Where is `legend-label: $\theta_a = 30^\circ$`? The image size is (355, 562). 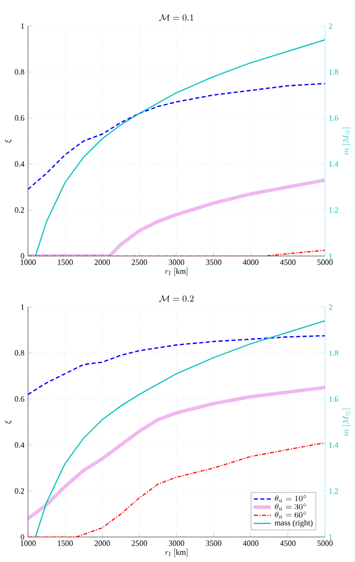 legend-label: $\theta_a = 30^\circ$ is located at coordinates (290, 507).